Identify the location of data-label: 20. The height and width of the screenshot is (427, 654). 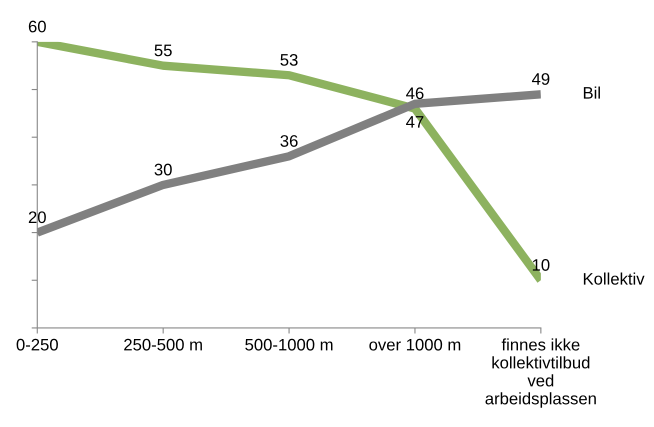
(37, 217).